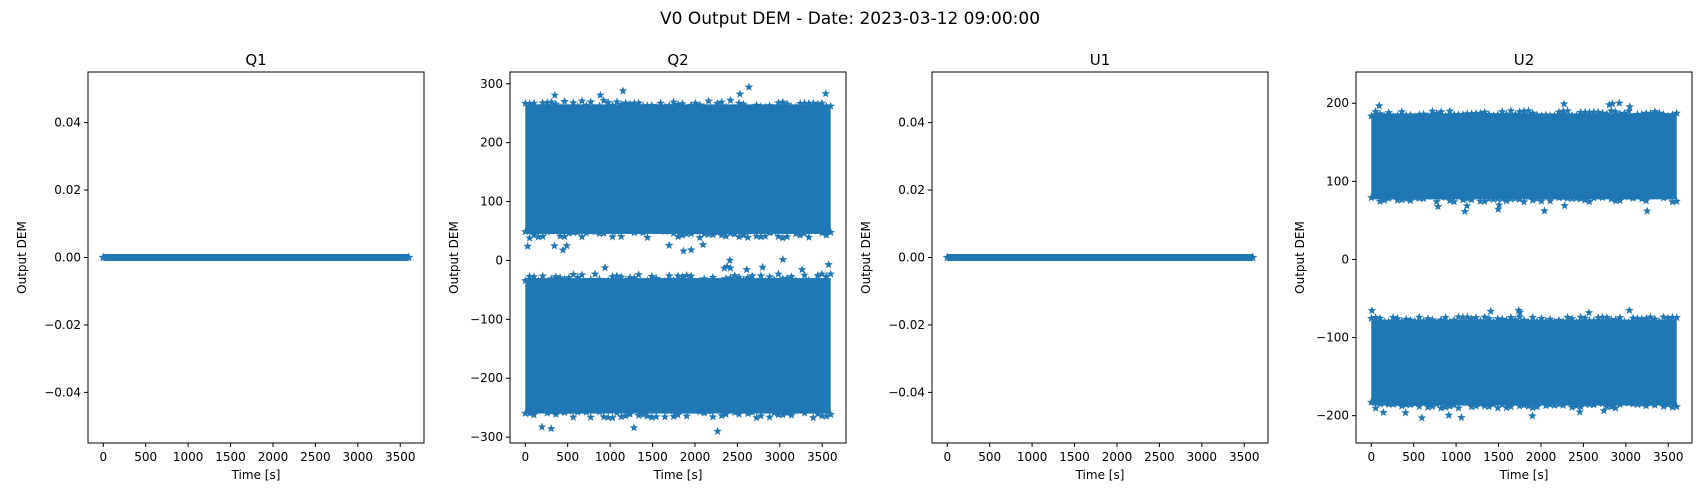  I want to click on x-tick-label: 1000, so click(1032, 457).